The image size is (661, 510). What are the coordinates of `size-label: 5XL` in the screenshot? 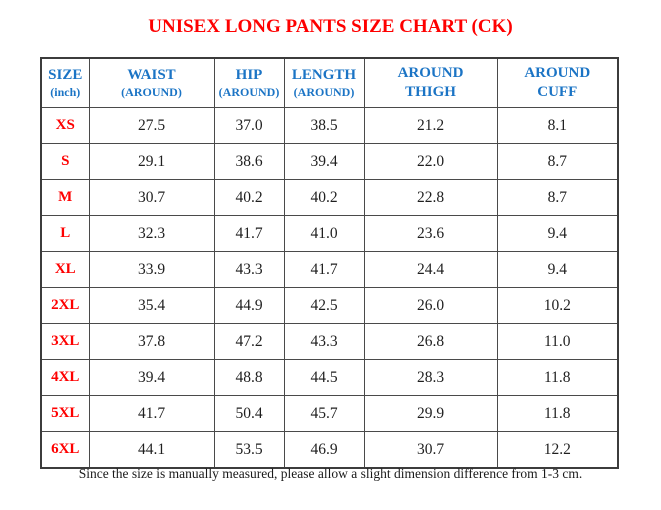 It's located at (65, 413).